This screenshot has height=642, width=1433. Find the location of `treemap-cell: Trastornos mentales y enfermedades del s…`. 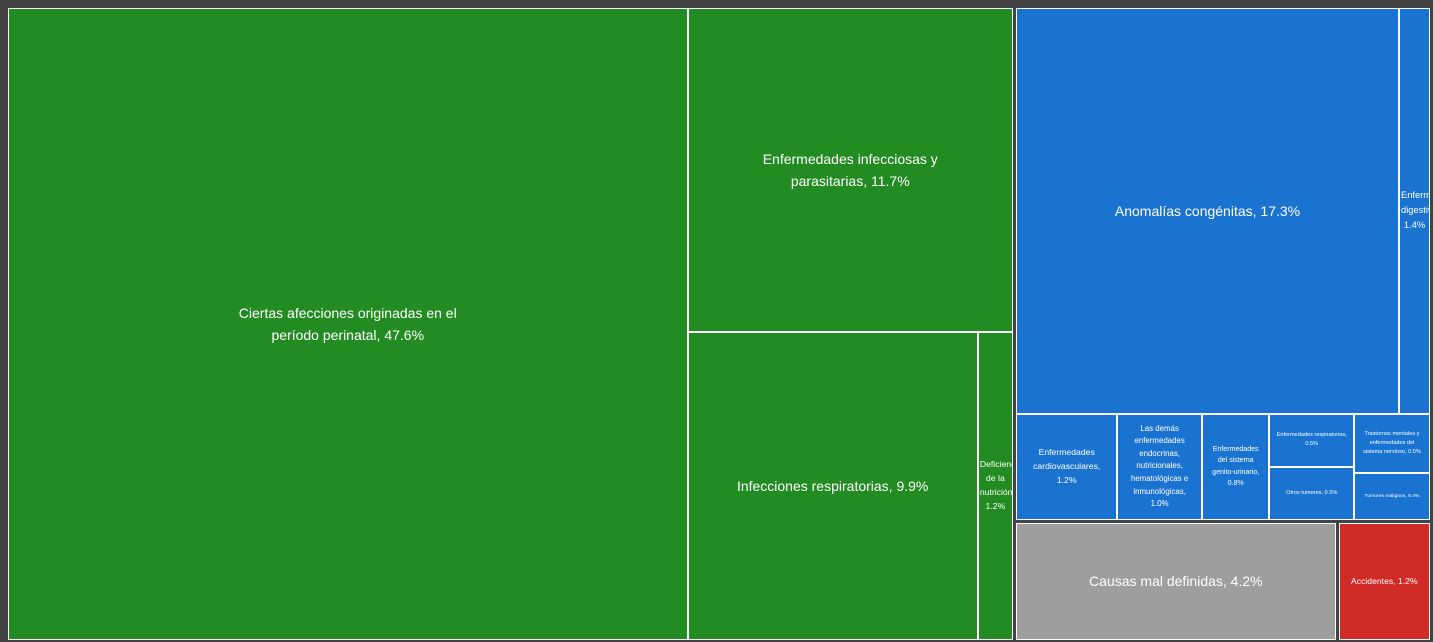

treemap-cell: Trastornos mentales y enfermedades del s… is located at coordinates (1391, 443).